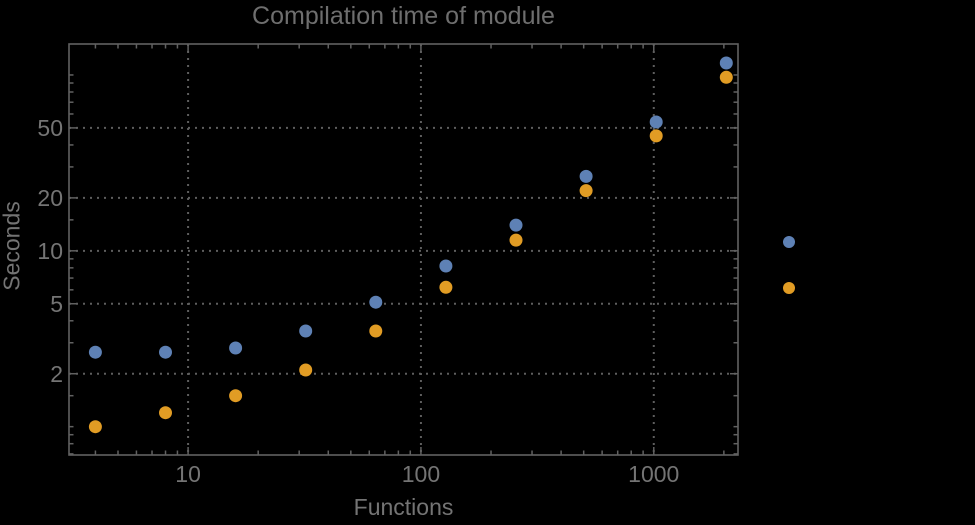  Describe the element at coordinates (654, 474) in the screenshot. I see `x-tick-label: 1000` at that location.